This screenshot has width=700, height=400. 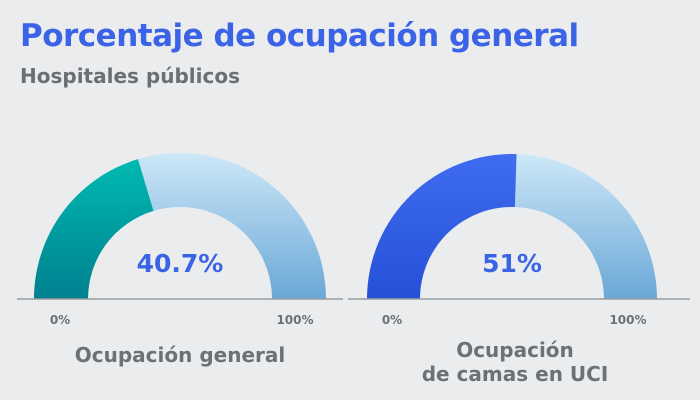 What do you see at coordinates (94, 229) in the screenshot?
I see `gauge-1-fill` at bounding box center [94, 229].